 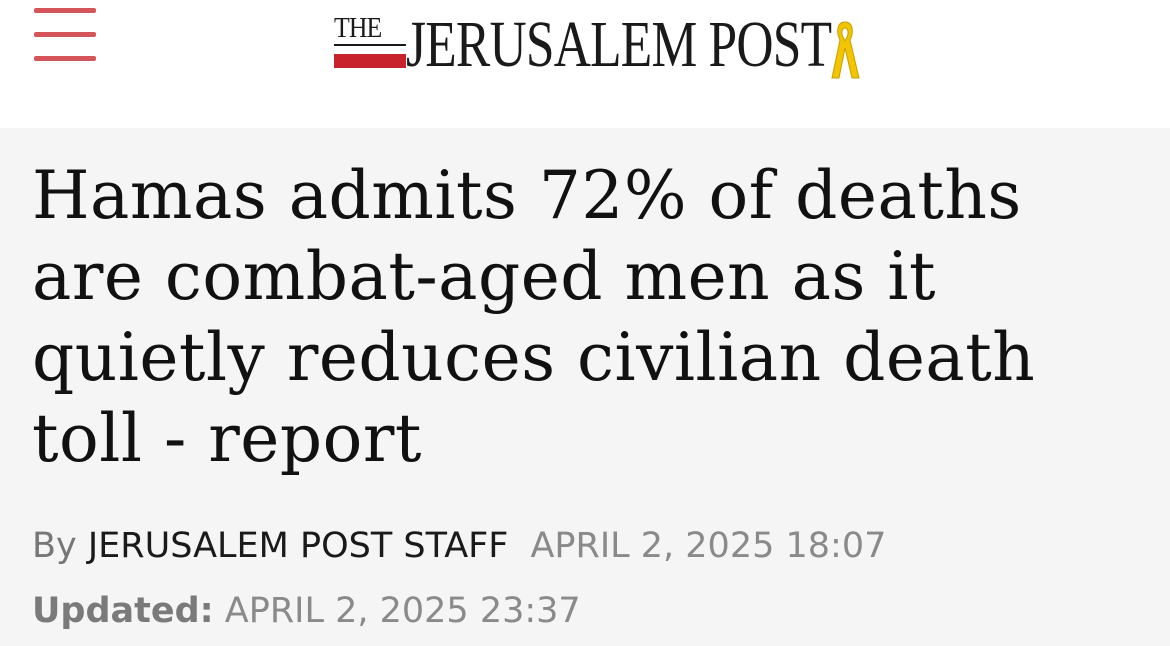 I want to click on menu-bar-middle, so click(x=65, y=34).